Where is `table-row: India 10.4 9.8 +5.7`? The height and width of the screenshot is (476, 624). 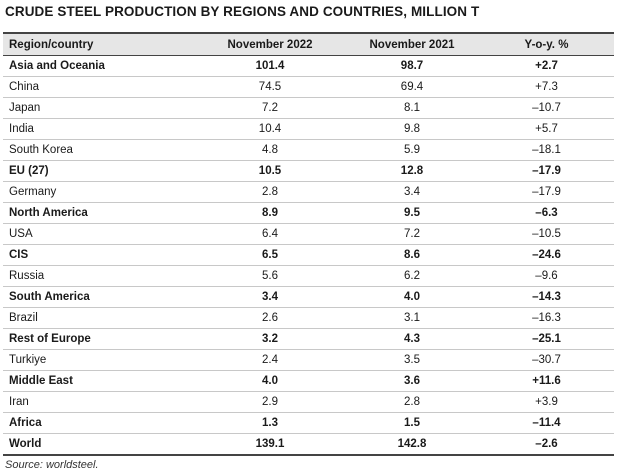 table-row: India 10.4 9.8 +5.7 is located at coordinates (308, 129).